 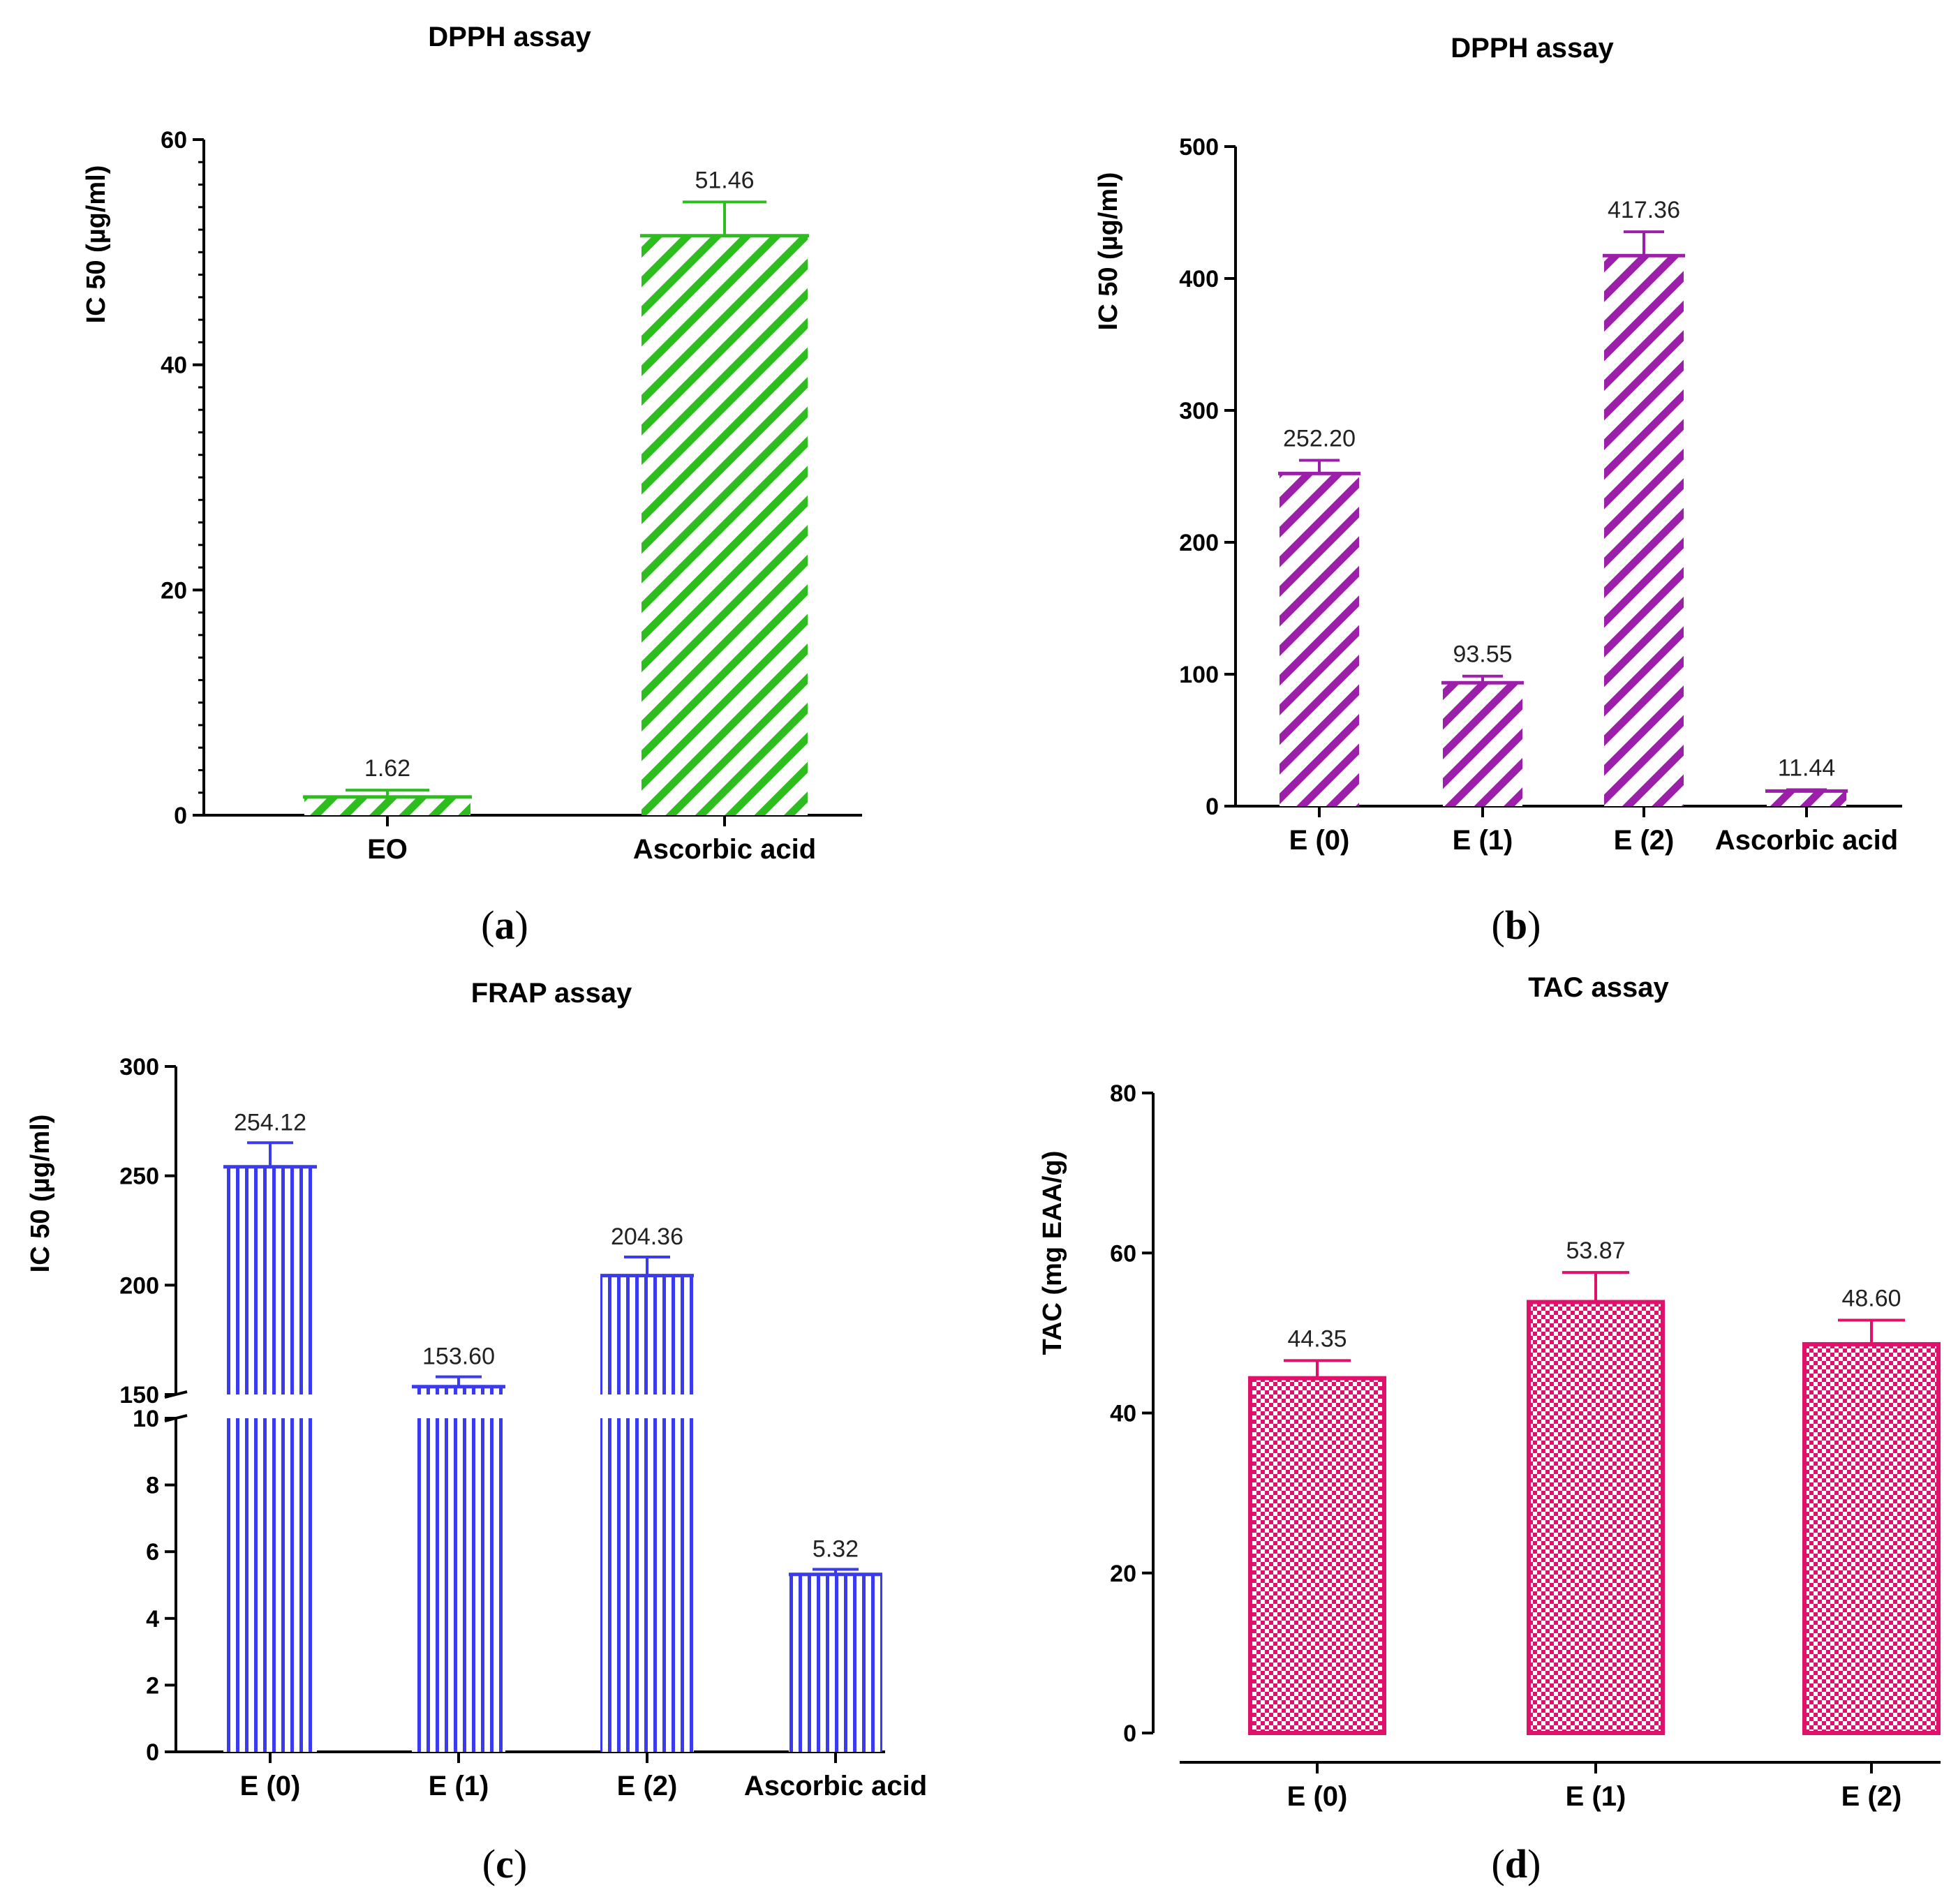 What do you see at coordinates (1483, 654) in the screenshot?
I see `data-label: 93.55` at bounding box center [1483, 654].